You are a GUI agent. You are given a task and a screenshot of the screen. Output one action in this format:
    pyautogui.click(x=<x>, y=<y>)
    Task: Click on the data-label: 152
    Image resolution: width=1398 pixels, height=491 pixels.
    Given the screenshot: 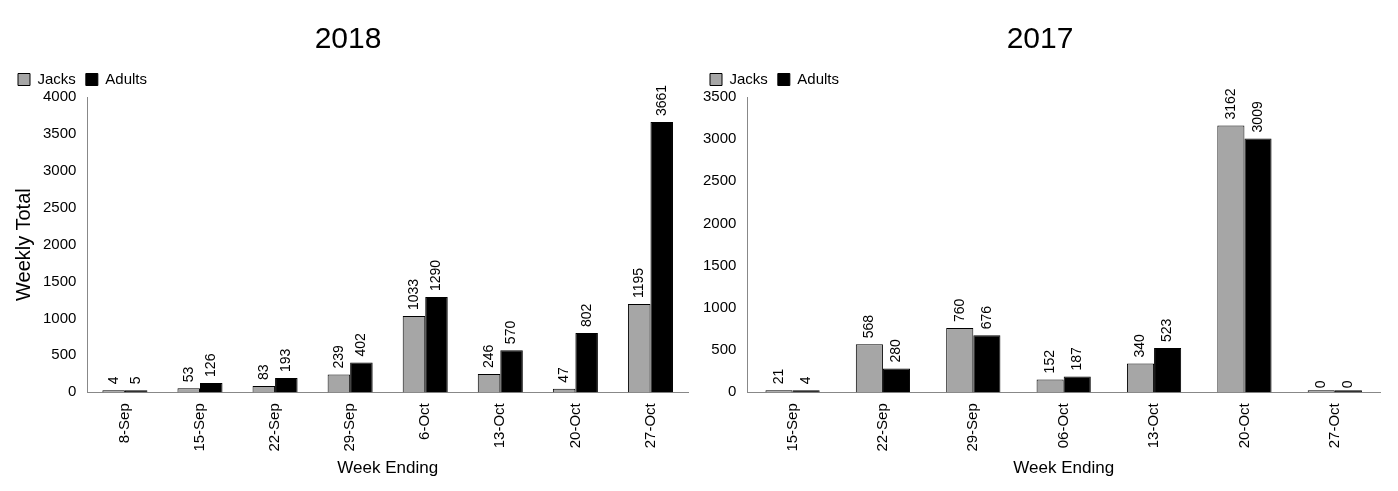 What is the action you would take?
    pyautogui.click(x=1048, y=361)
    